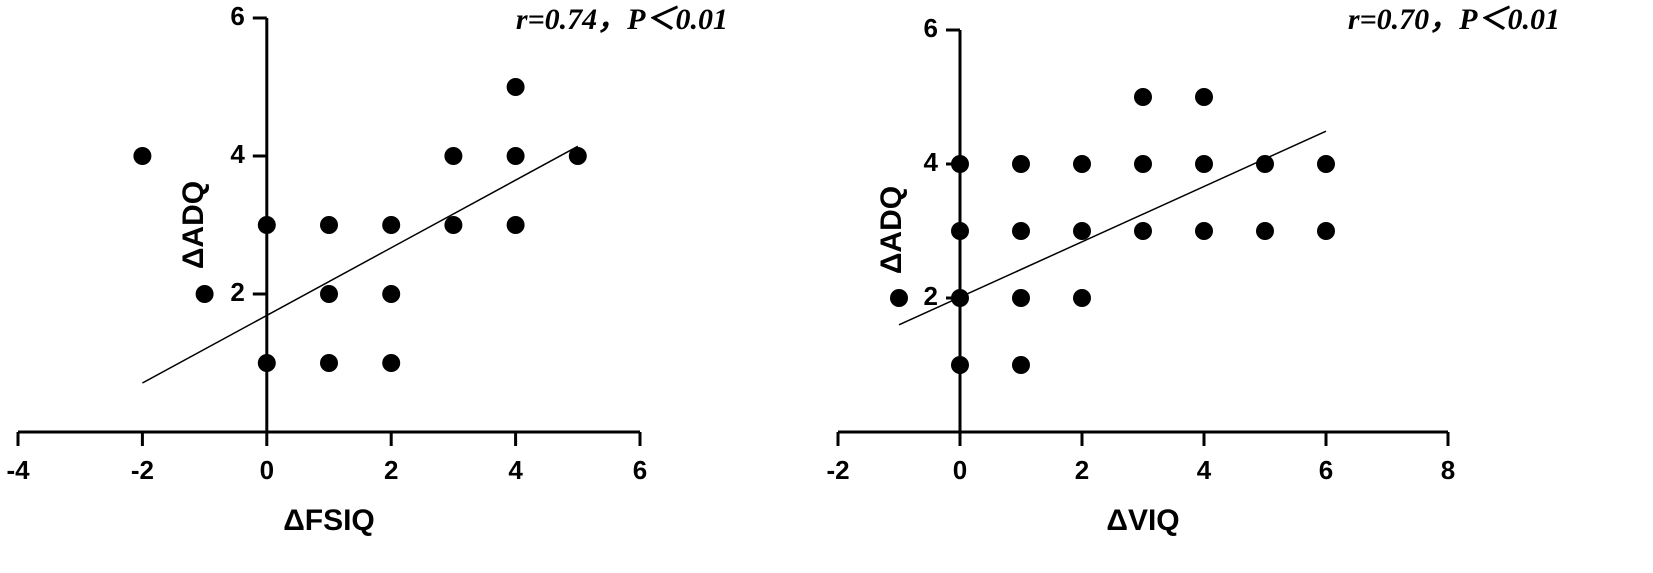 Image resolution: width=1653 pixels, height=573 pixels. I want to click on x-axis-label: ΔVIQ, so click(1142, 520).